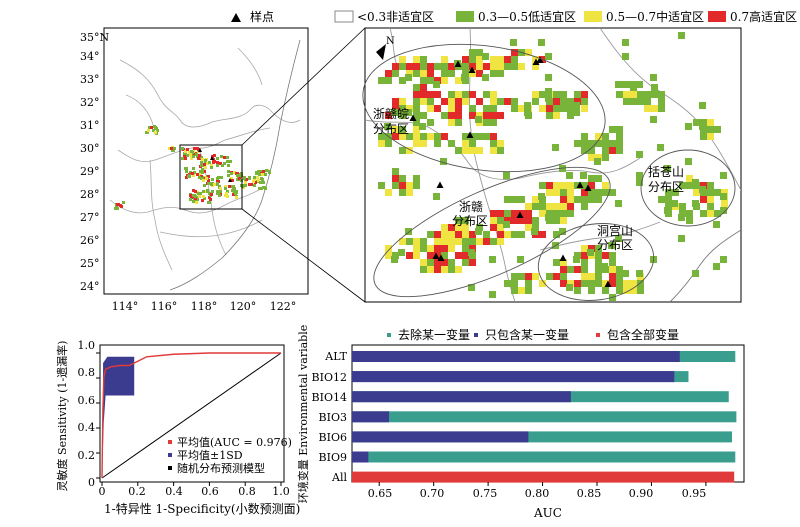  Describe the element at coordinates (330, 417) in the screenshot. I see `bar-category-labels: ALT BIO12 BIO14 BIO3 BIO6 BIO9 All` at that location.